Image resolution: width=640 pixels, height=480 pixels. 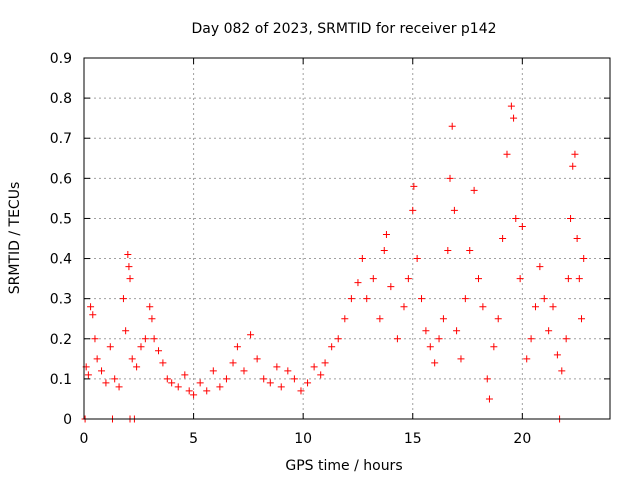 I want to click on x-tick-label: 5, so click(x=193, y=439).